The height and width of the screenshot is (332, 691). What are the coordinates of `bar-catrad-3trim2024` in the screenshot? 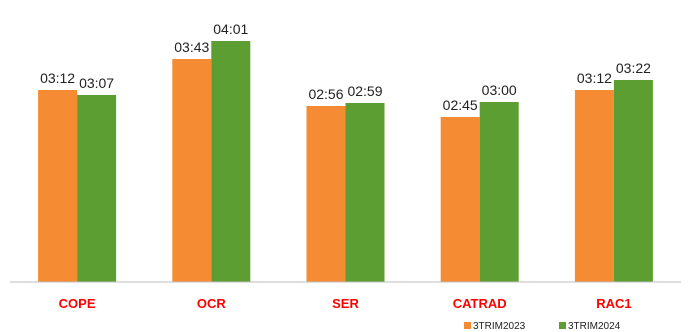 It's located at (499, 192).